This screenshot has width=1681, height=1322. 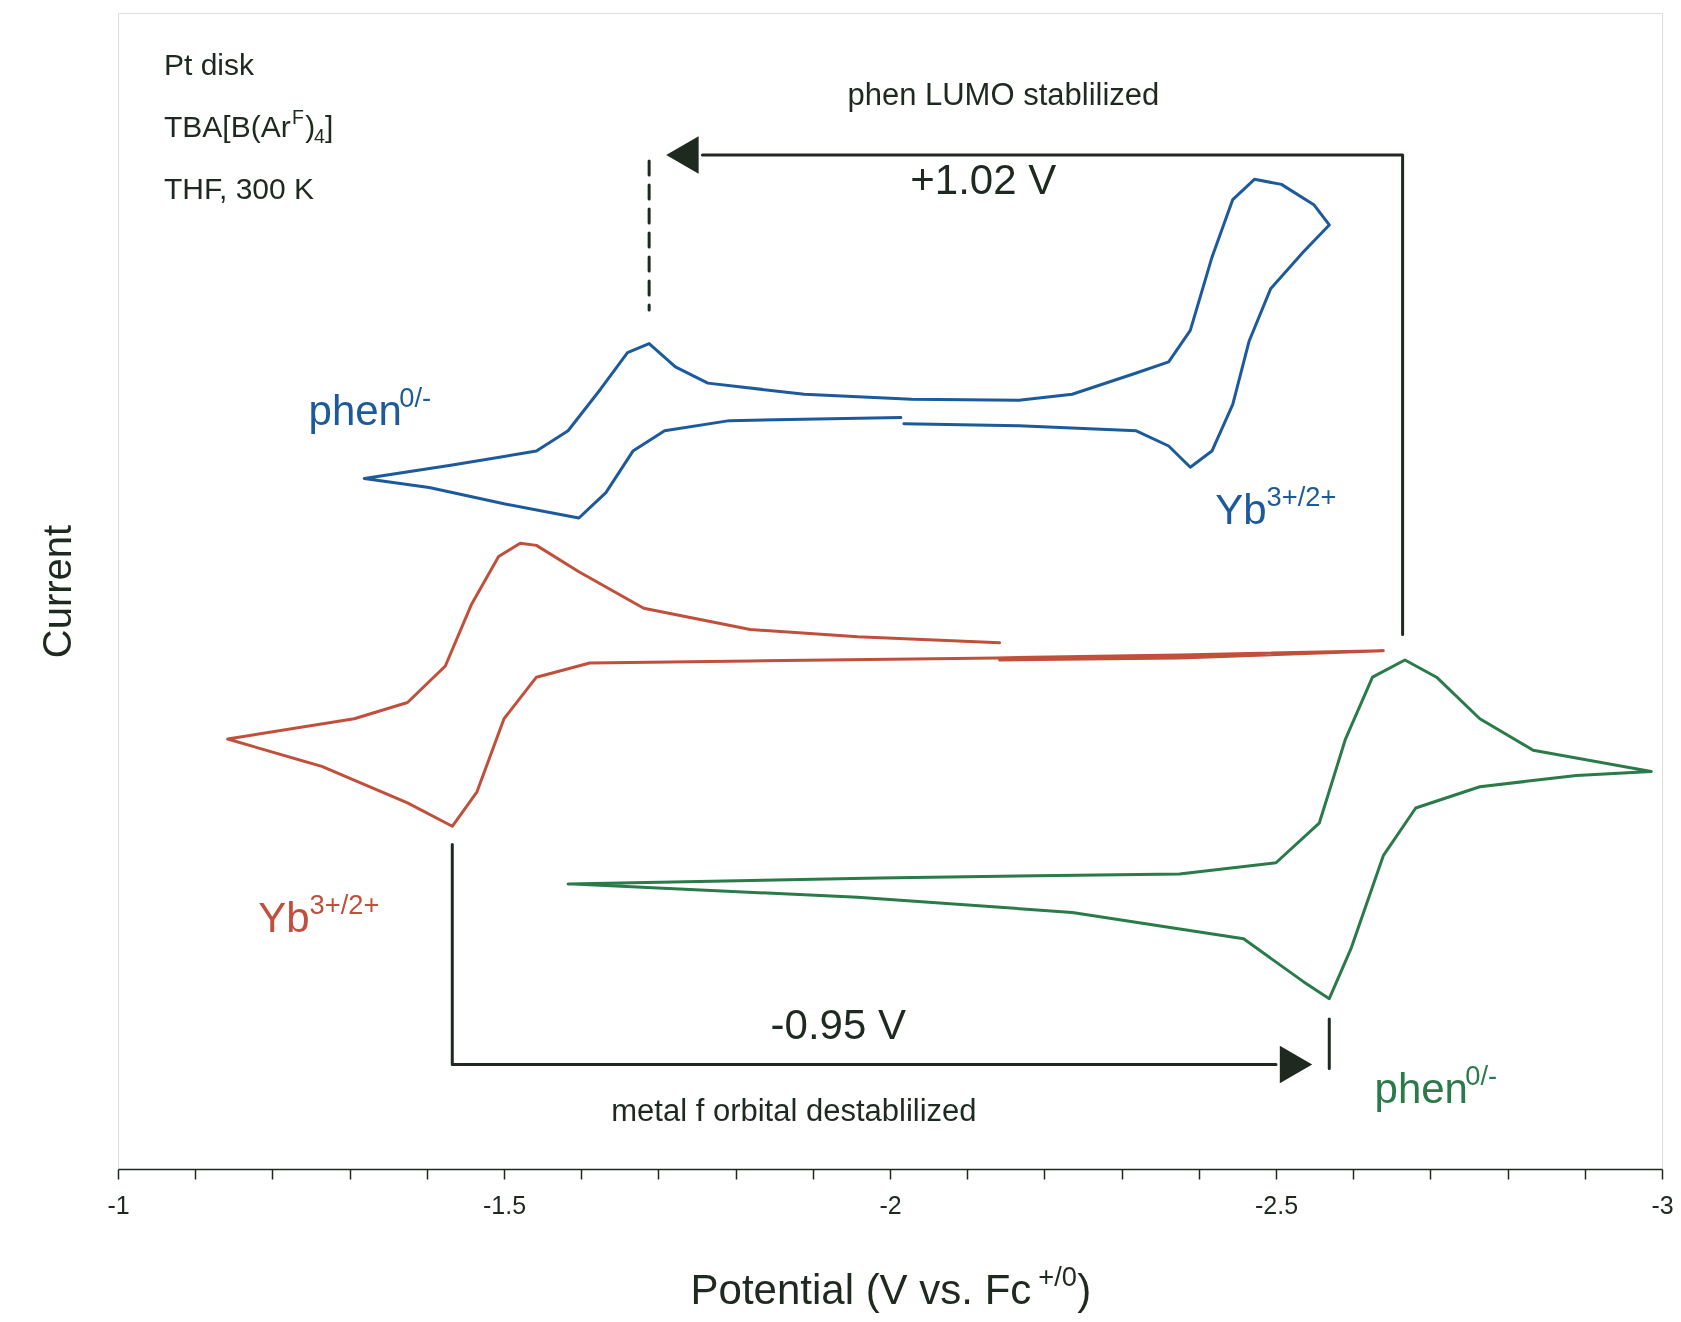 What do you see at coordinates (118, 1204) in the screenshot?
I see `x-tick-label: -1` at bounding box center [118, 1204].